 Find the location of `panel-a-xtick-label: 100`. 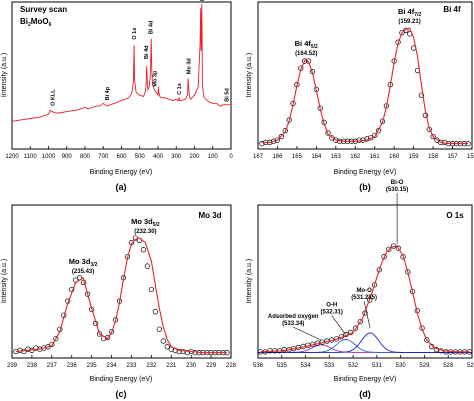

panel-a-xtick-label: 100 is located at coordinates (213, 157).